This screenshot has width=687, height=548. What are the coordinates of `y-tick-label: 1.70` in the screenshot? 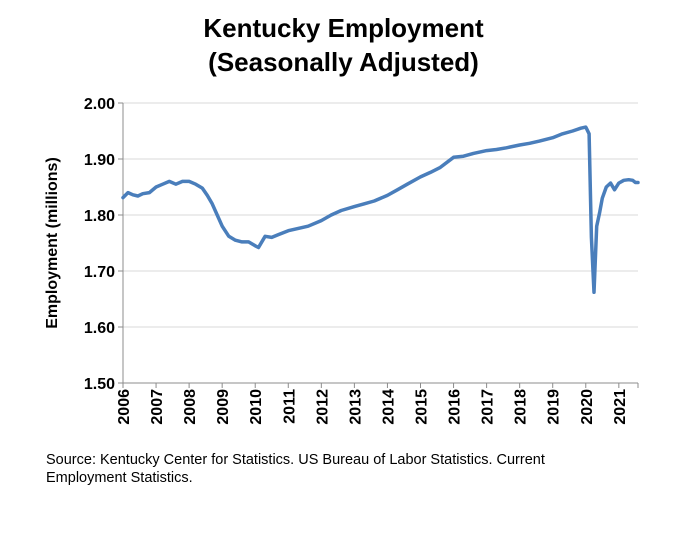 It's located at (99, 272).